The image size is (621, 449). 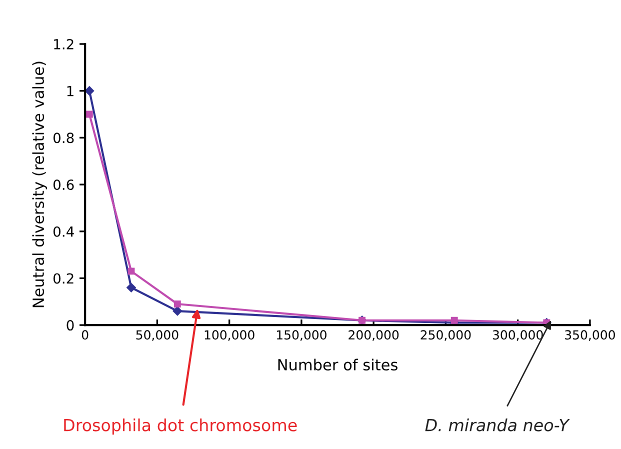 What do you see at coordinates (40, 185) in the screenshot?
I see `y-axis-title: Neutral diversity (relative value)` at bounding box center [40, 185].